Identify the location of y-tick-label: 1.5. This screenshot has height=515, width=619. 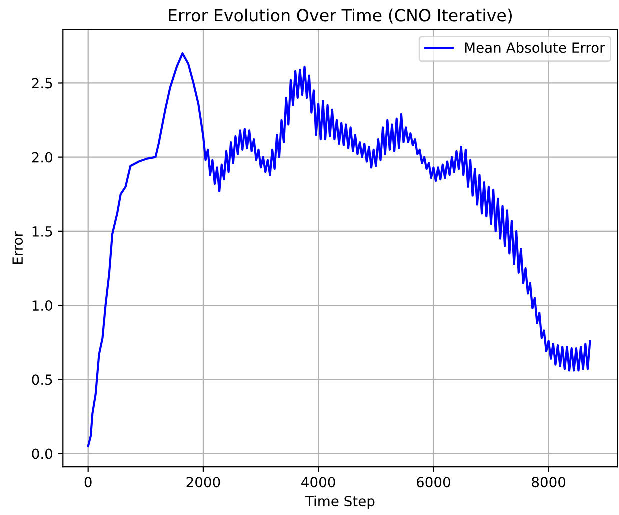
(42, 231).